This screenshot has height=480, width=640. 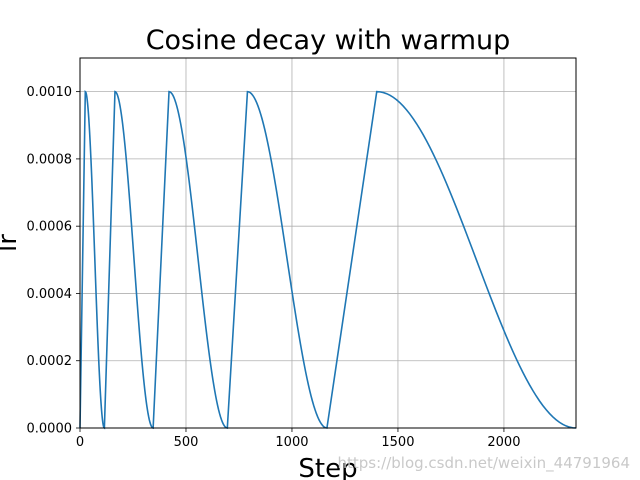 I want to click on y-tick-label: 0.0002, so click(x=50, y=361).